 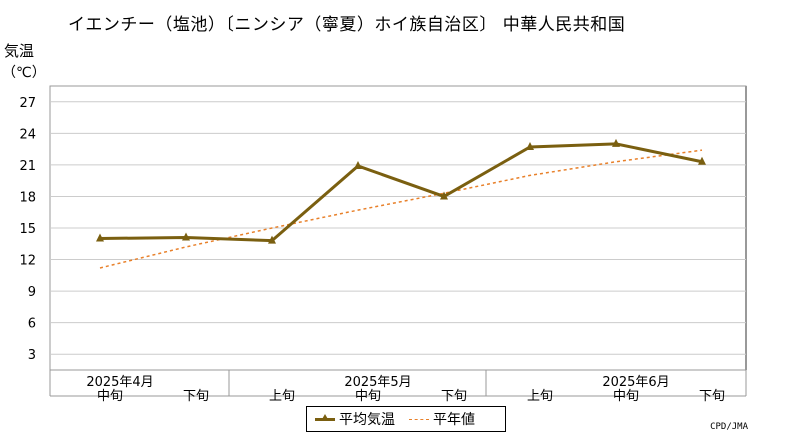 I want to click on y-tick-label: 21, so click(x=27, y=166).